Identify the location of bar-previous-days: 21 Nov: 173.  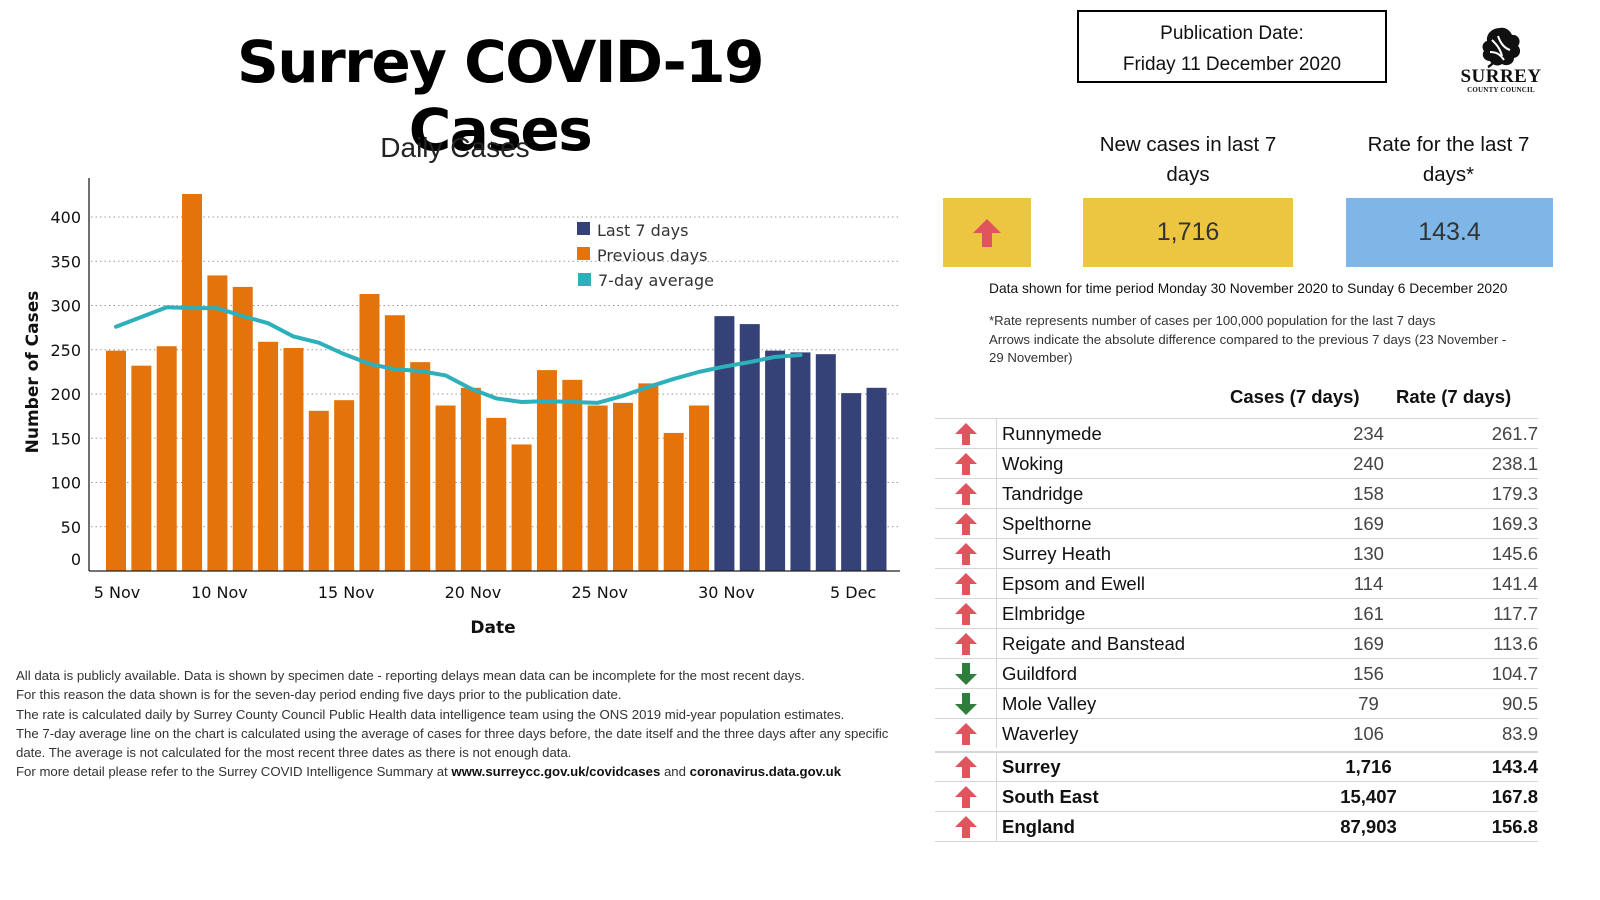
(496, 494).